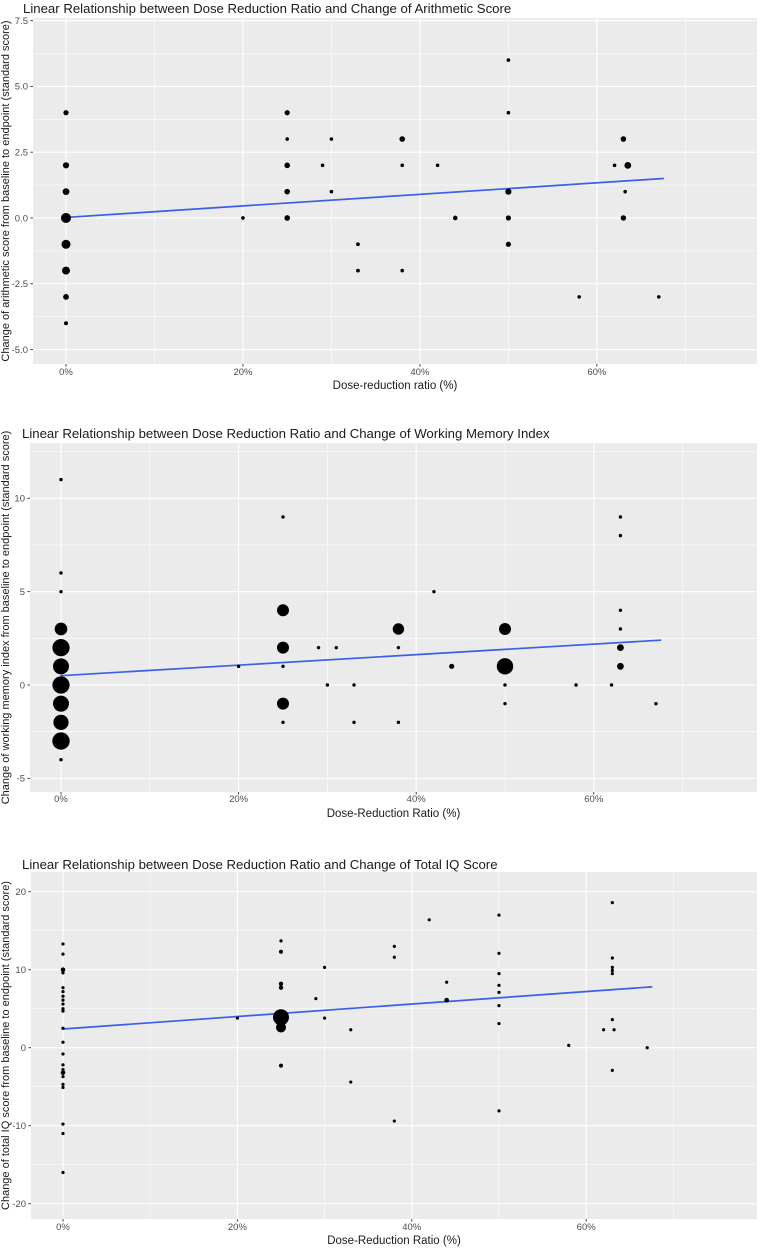 This screenshot has width=763, height=1249. I want to click on x-tick-label: 60%, so click(597, 372).